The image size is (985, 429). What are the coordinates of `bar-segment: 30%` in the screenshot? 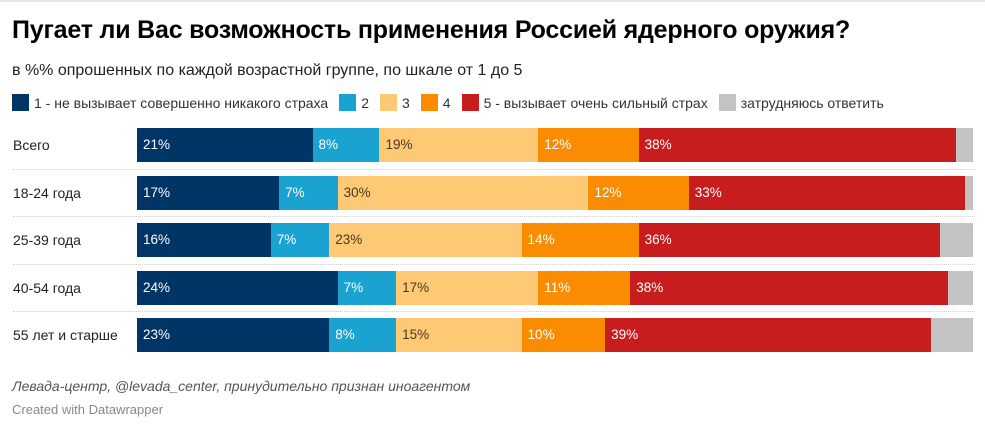 It's located at (463, 192).